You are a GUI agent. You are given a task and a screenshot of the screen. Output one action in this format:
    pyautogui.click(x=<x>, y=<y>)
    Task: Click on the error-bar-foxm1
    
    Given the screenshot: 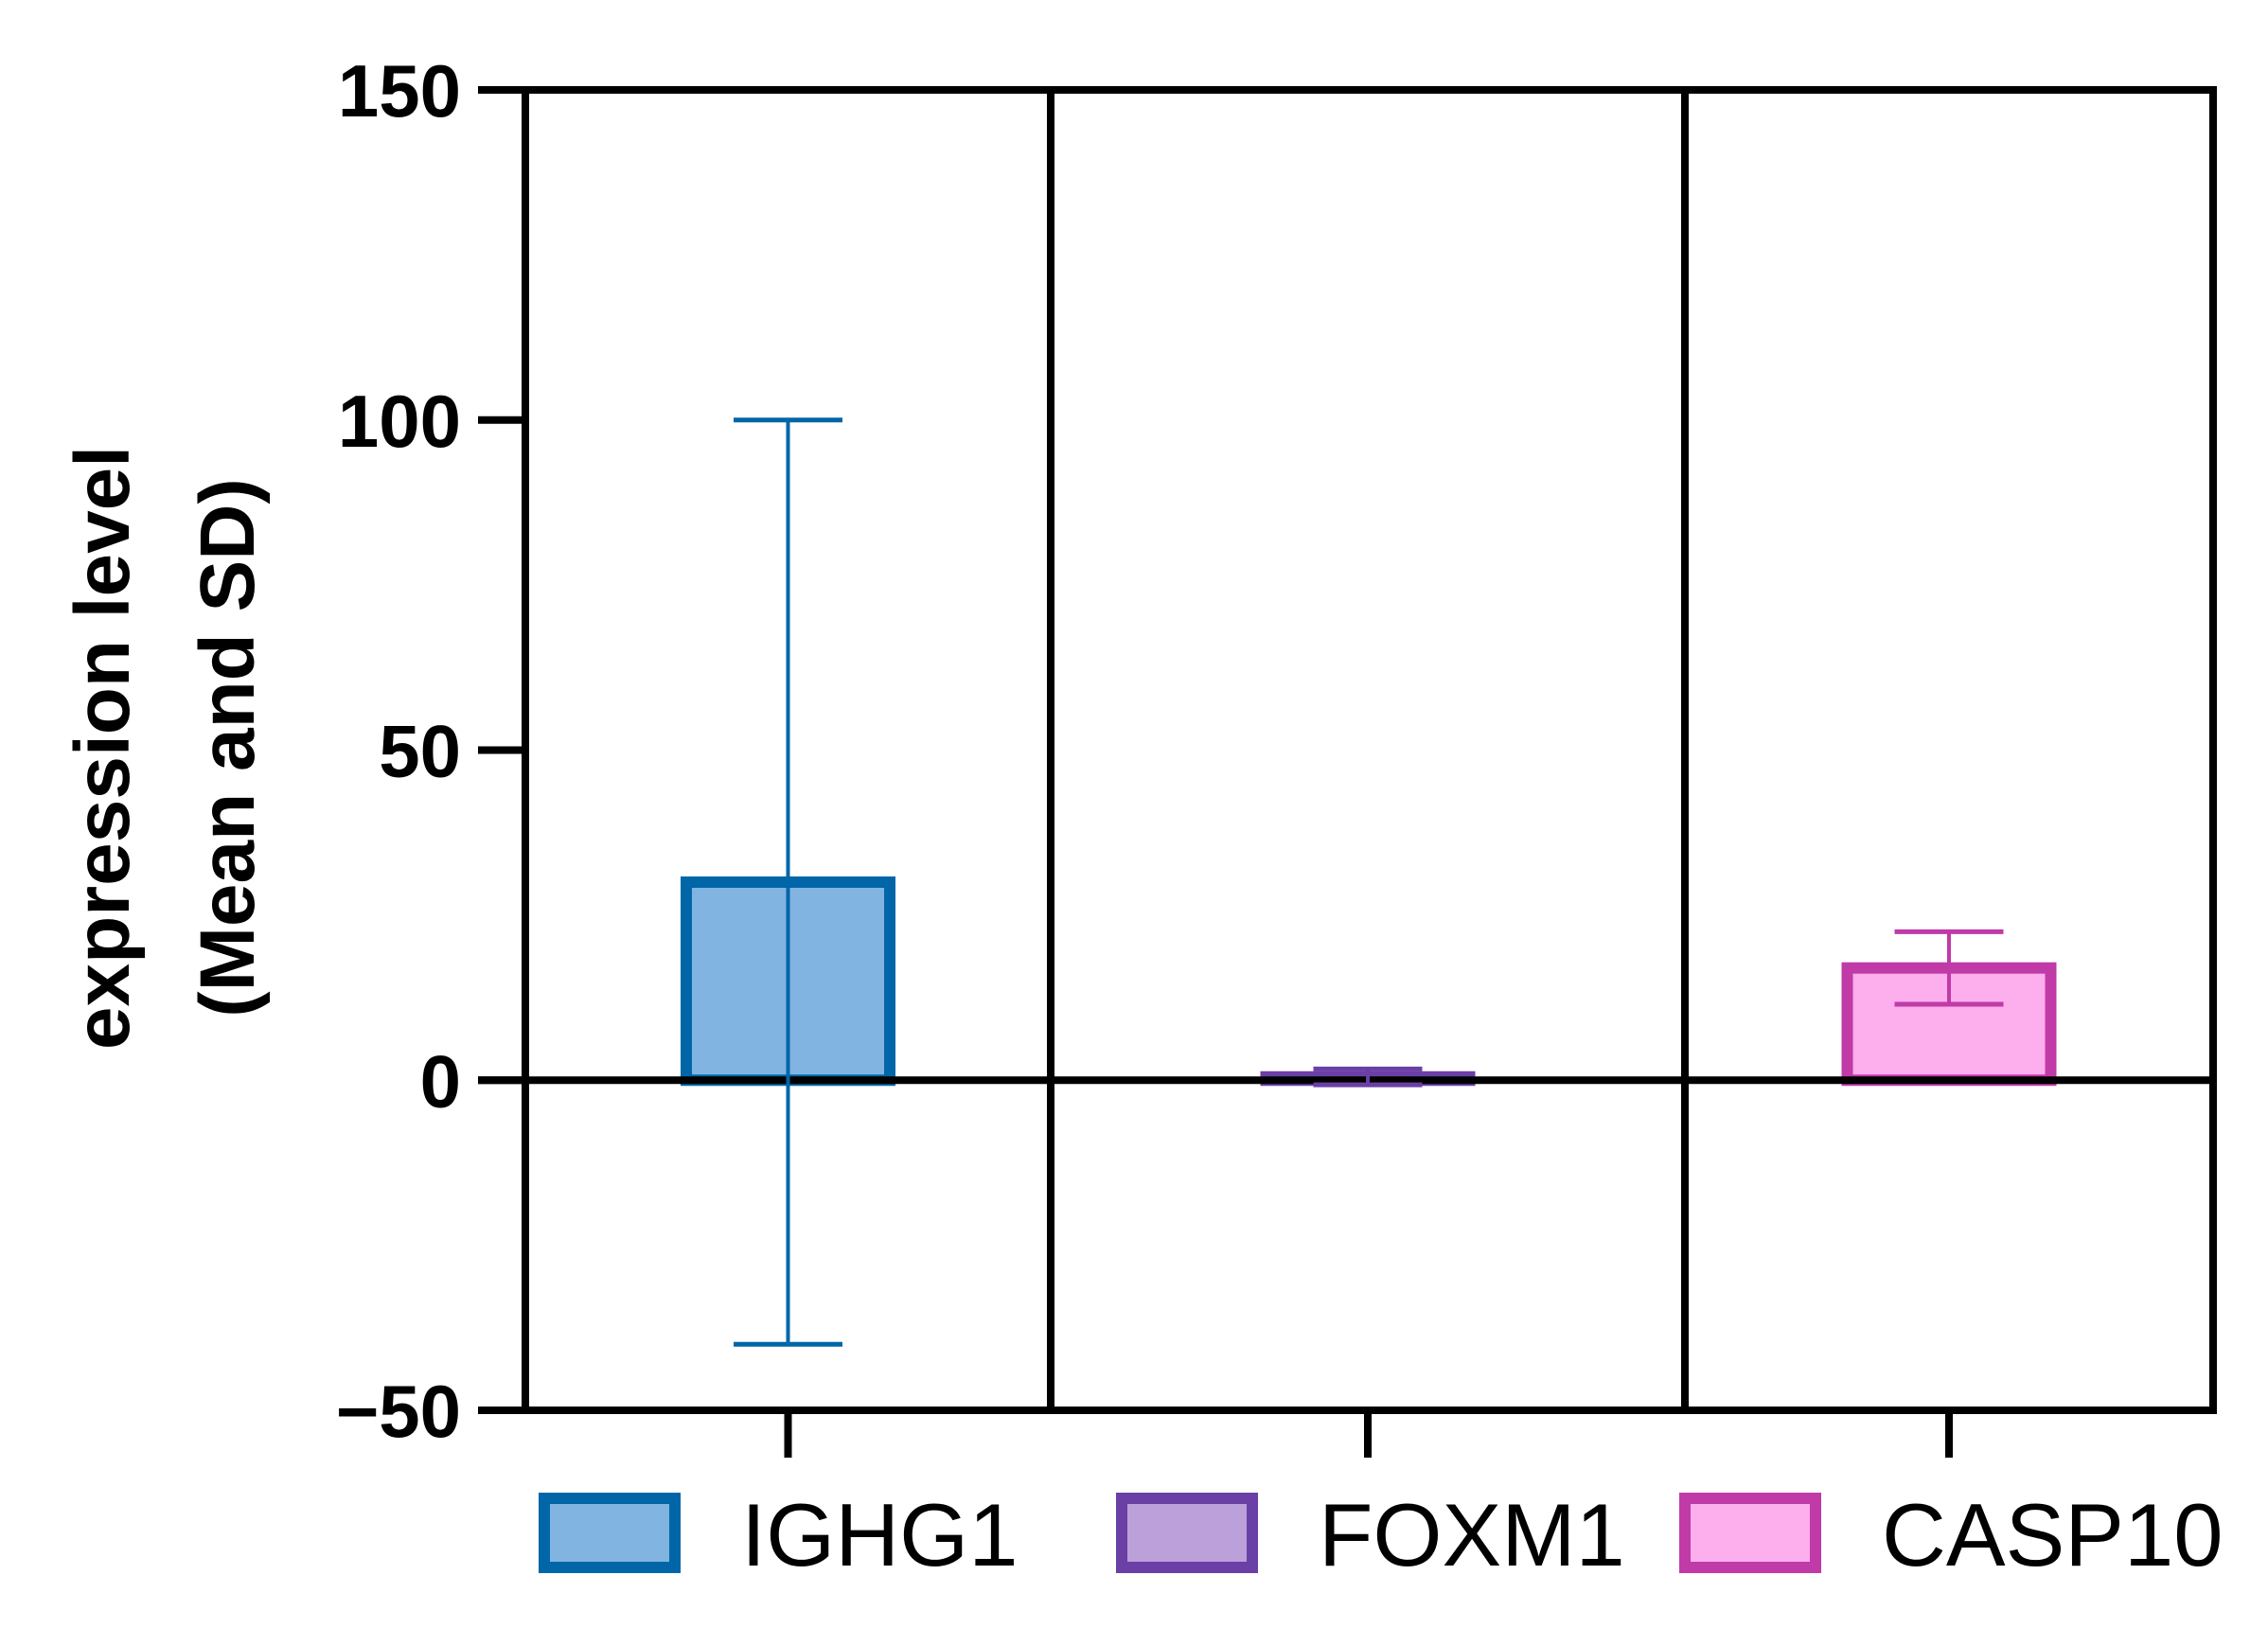 What is the action you would take?
    pyautogui.click(x=1368, y=1077)
    